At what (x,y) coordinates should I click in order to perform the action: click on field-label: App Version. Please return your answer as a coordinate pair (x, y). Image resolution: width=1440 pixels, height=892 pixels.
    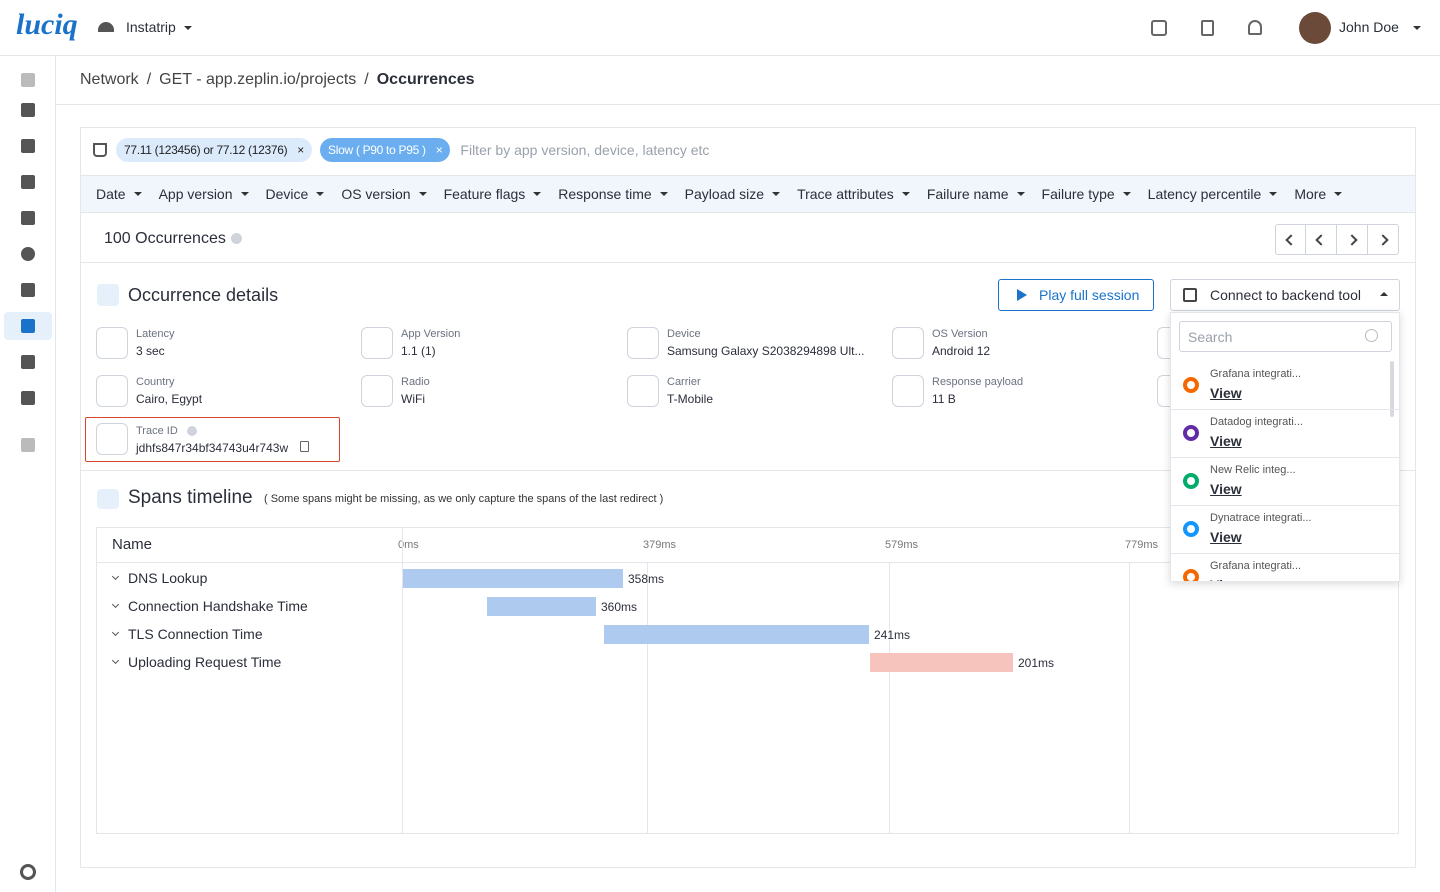
    Looking at the image, I should click on (431, 334).